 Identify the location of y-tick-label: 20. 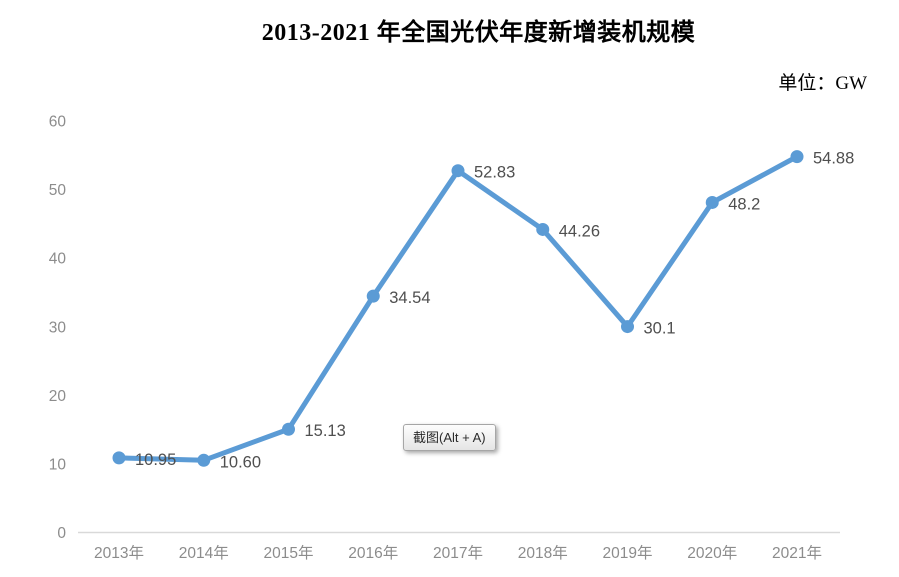
(58, 396).